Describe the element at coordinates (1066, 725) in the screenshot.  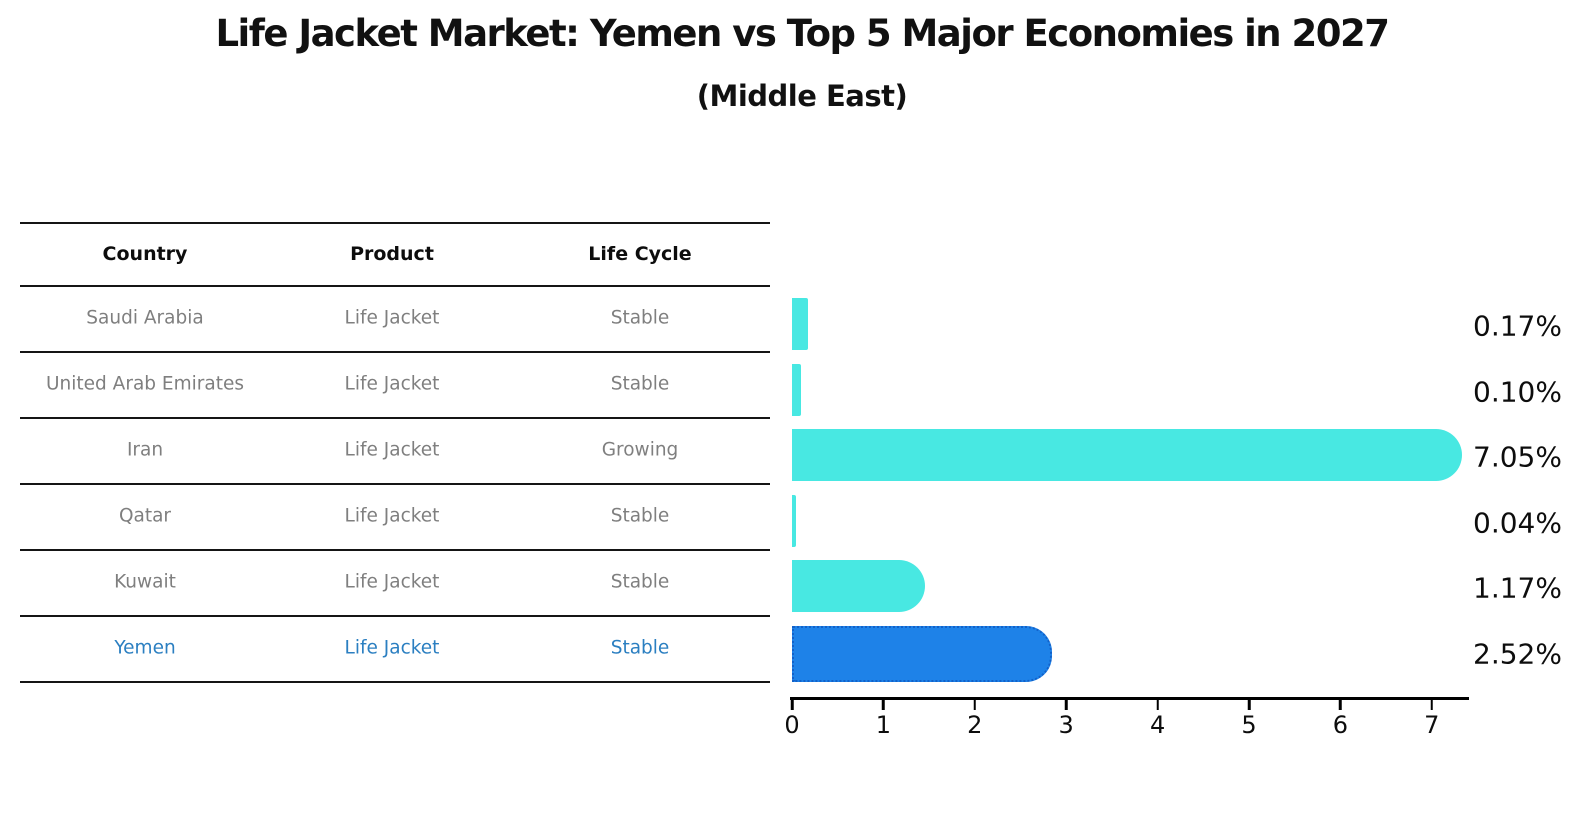
I see `x-axis-tick-label: 3` at that location.